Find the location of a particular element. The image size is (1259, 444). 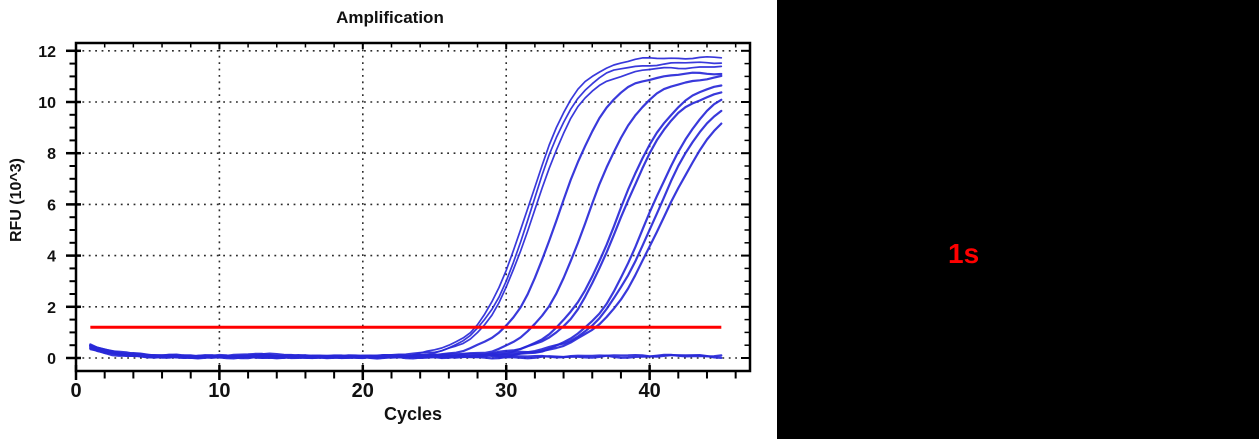

x-tick-label: 30 is located at coordinates (506, 391).